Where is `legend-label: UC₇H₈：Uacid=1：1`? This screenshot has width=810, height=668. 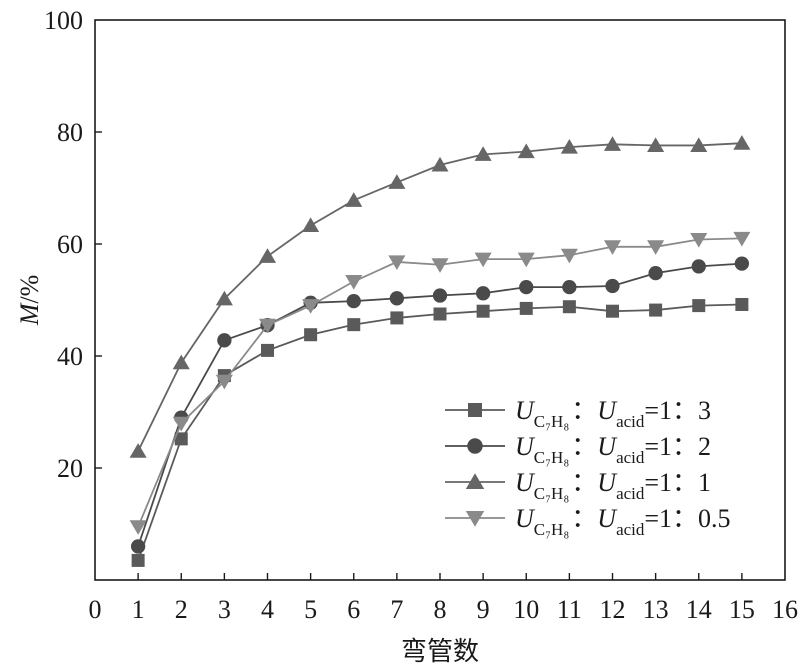 legend-label: UC₇H₈：Uacid=1：1 is located at coordinates (613, 485).